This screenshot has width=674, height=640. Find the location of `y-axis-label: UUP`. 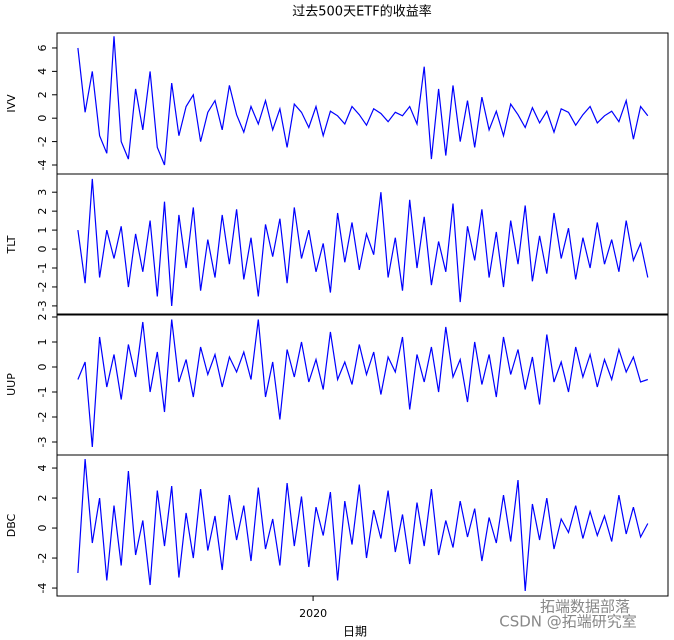

y-axis-label: UUP is located at coordinates (11, 384).